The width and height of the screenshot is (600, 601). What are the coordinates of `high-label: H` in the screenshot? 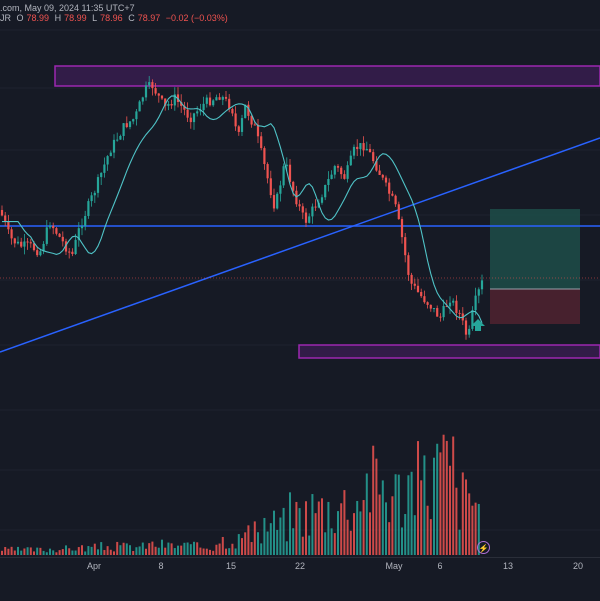 It's located at (58, 18).